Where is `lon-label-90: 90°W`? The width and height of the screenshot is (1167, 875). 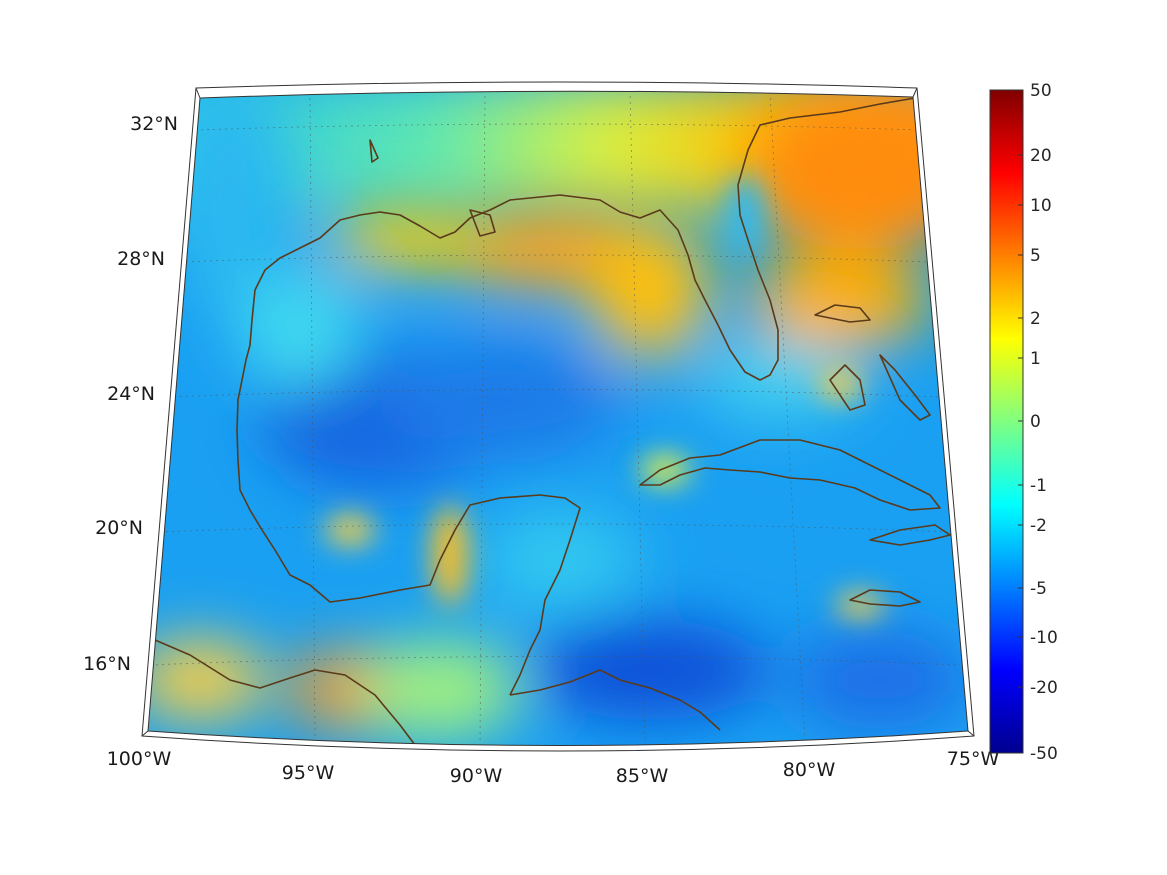
lon-label-90: 90°W is located at coordinates (476, 776).